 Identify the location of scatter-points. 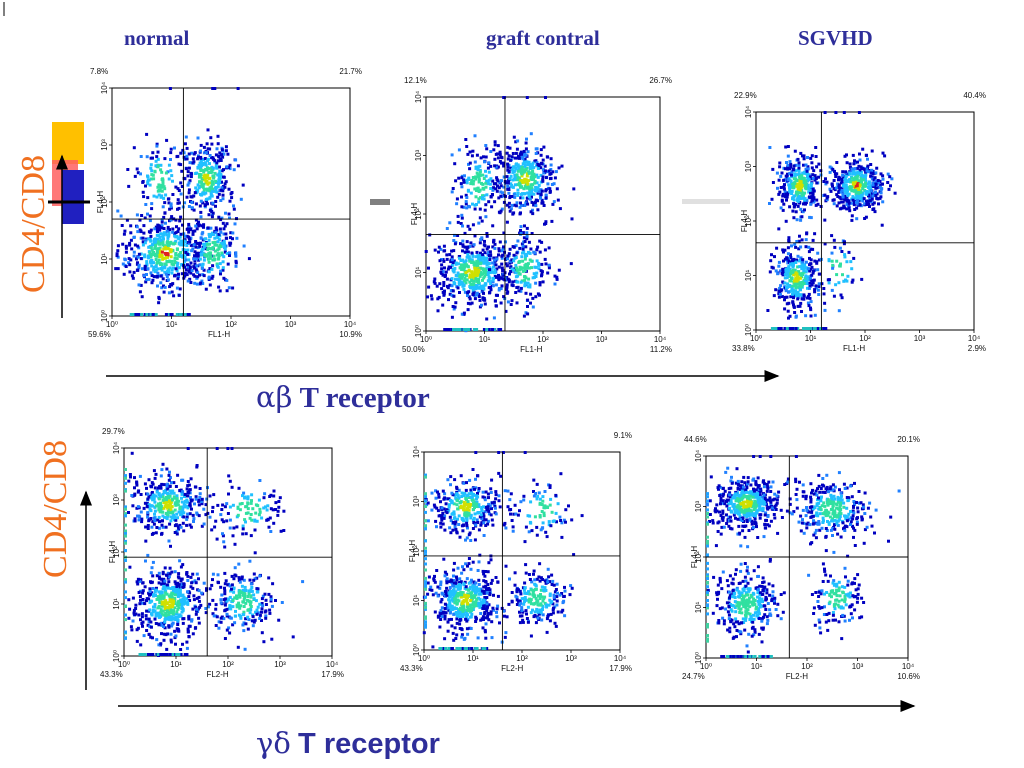
(182, 201).